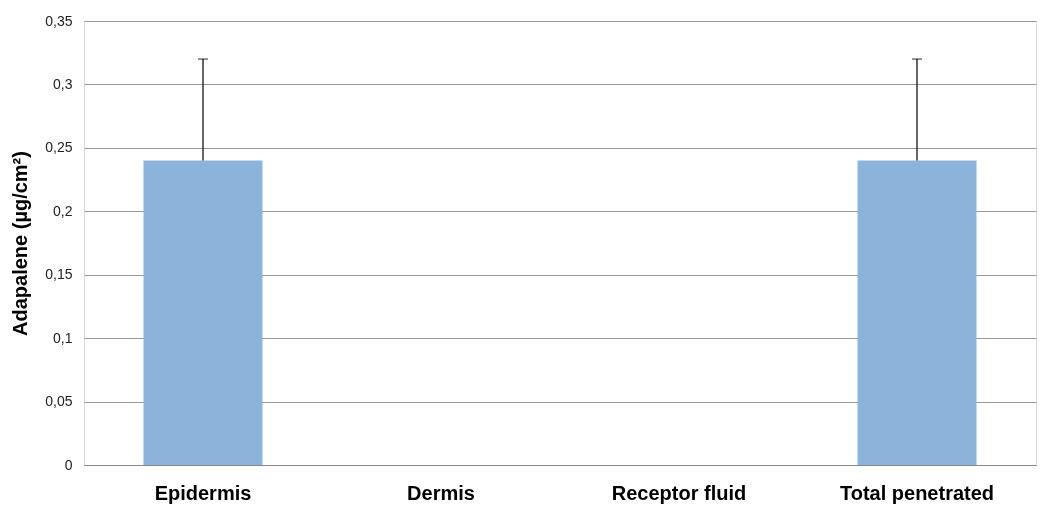  I want to click on y-tick-label: 0,3, so click(63, 83).